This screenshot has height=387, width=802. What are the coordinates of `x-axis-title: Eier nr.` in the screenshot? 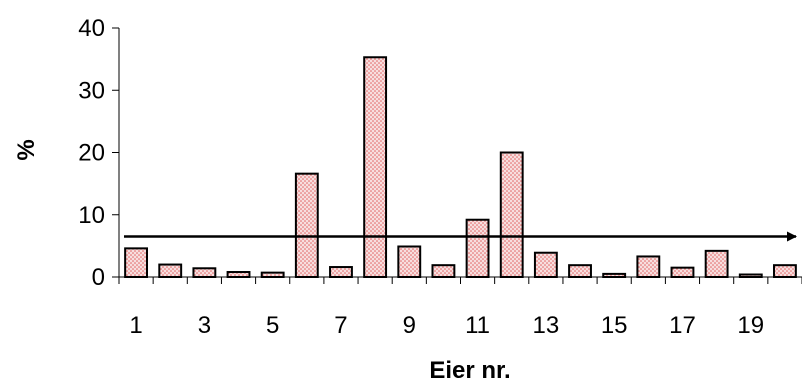 It's located at (469, 370).